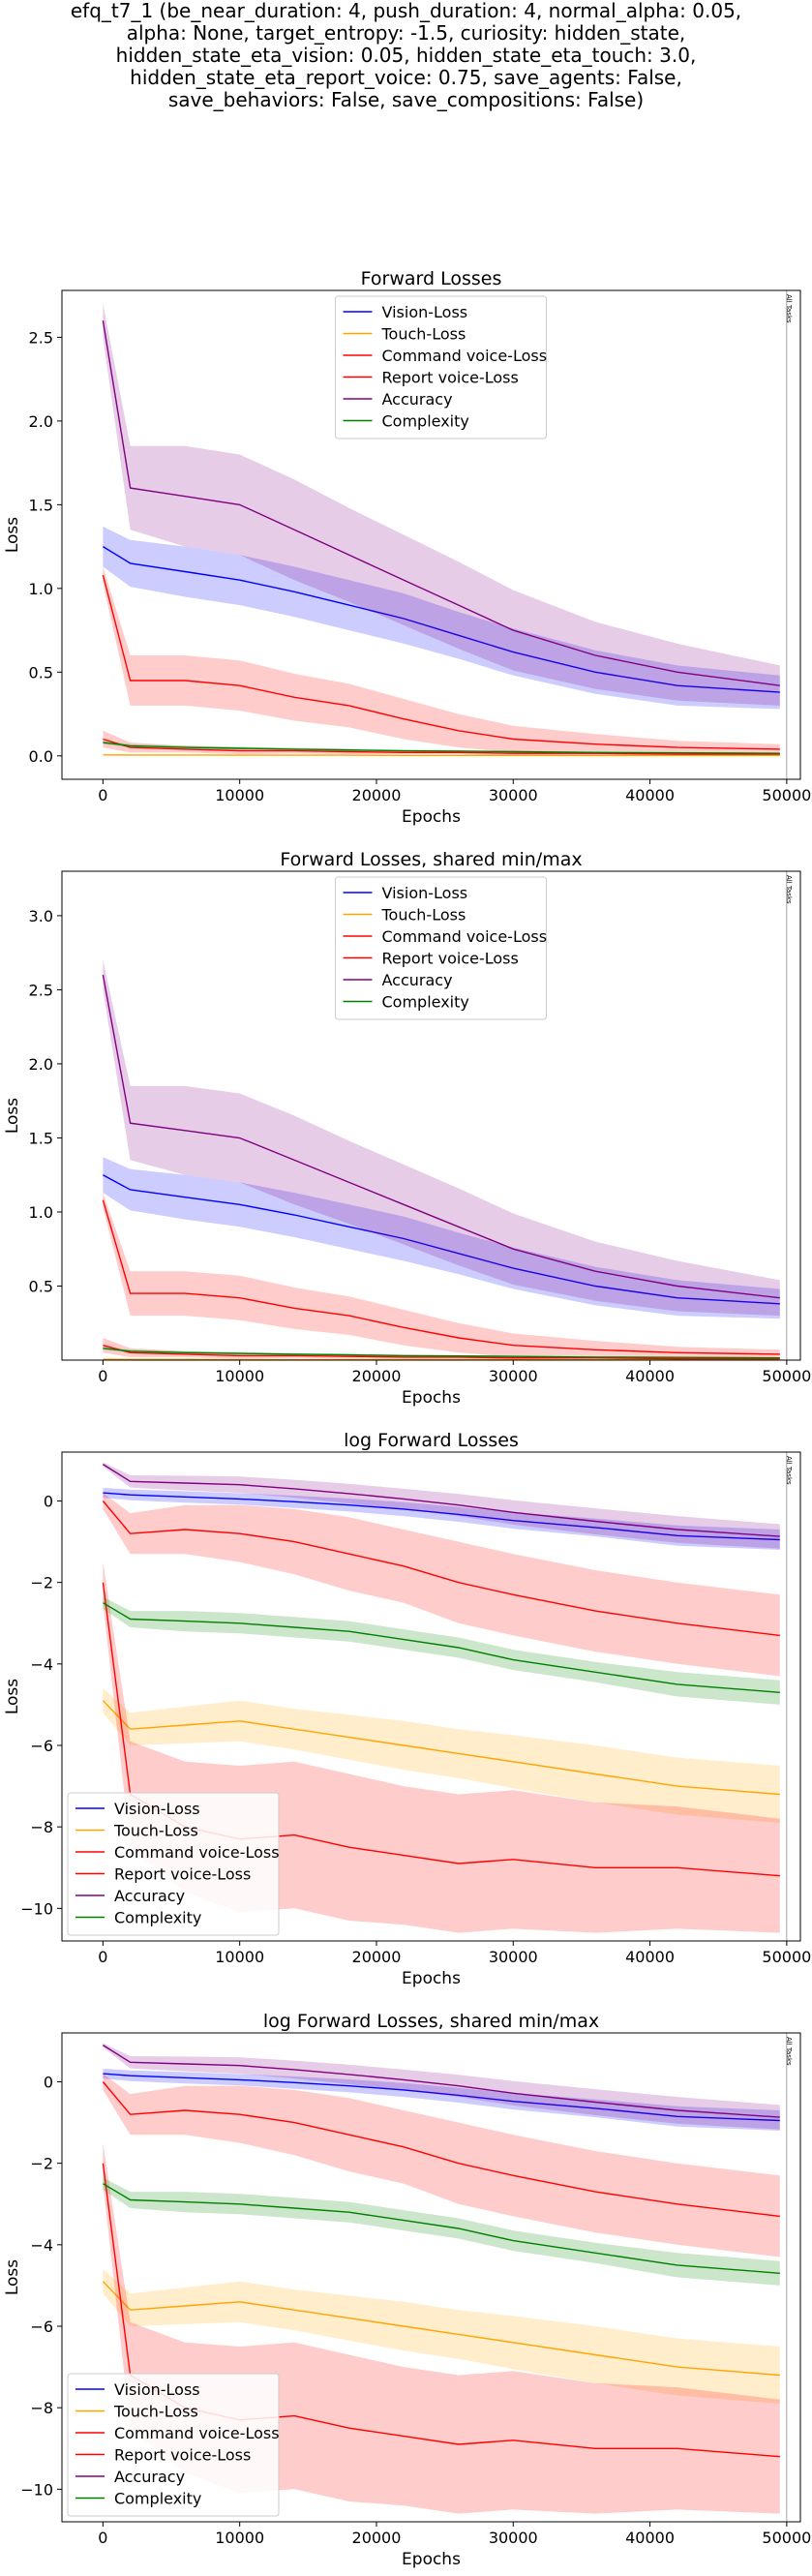  What do you see at coordinates (41, 1138) in the screenshot?
I see `y-tick-label: 1.5` at bounding box center [41, 1138].